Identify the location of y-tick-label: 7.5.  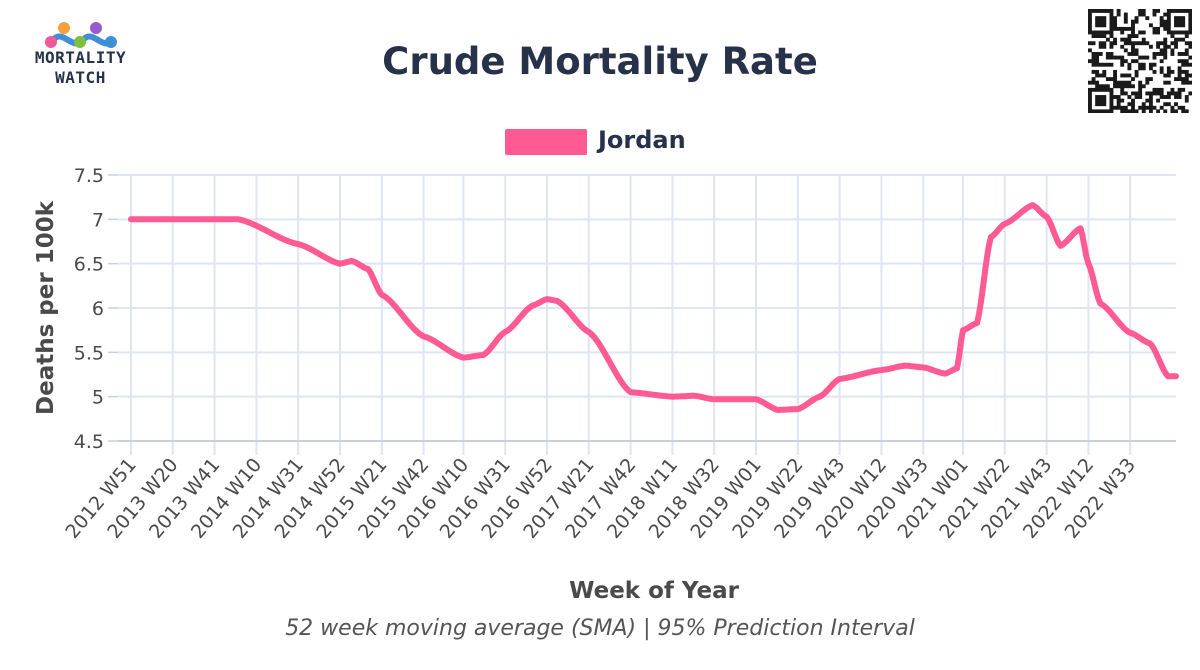
(89, 176).